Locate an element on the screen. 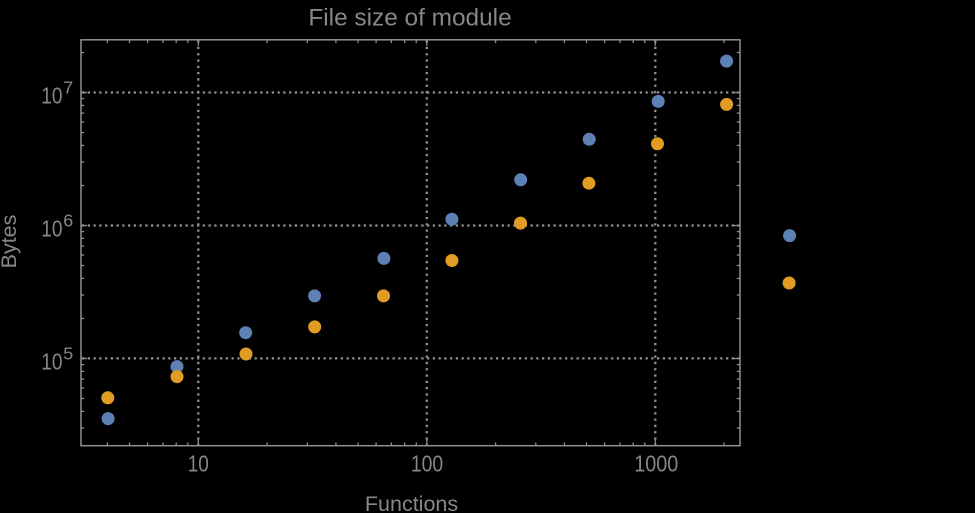  svg-text: File size of module is located at coordinates (409, 17).